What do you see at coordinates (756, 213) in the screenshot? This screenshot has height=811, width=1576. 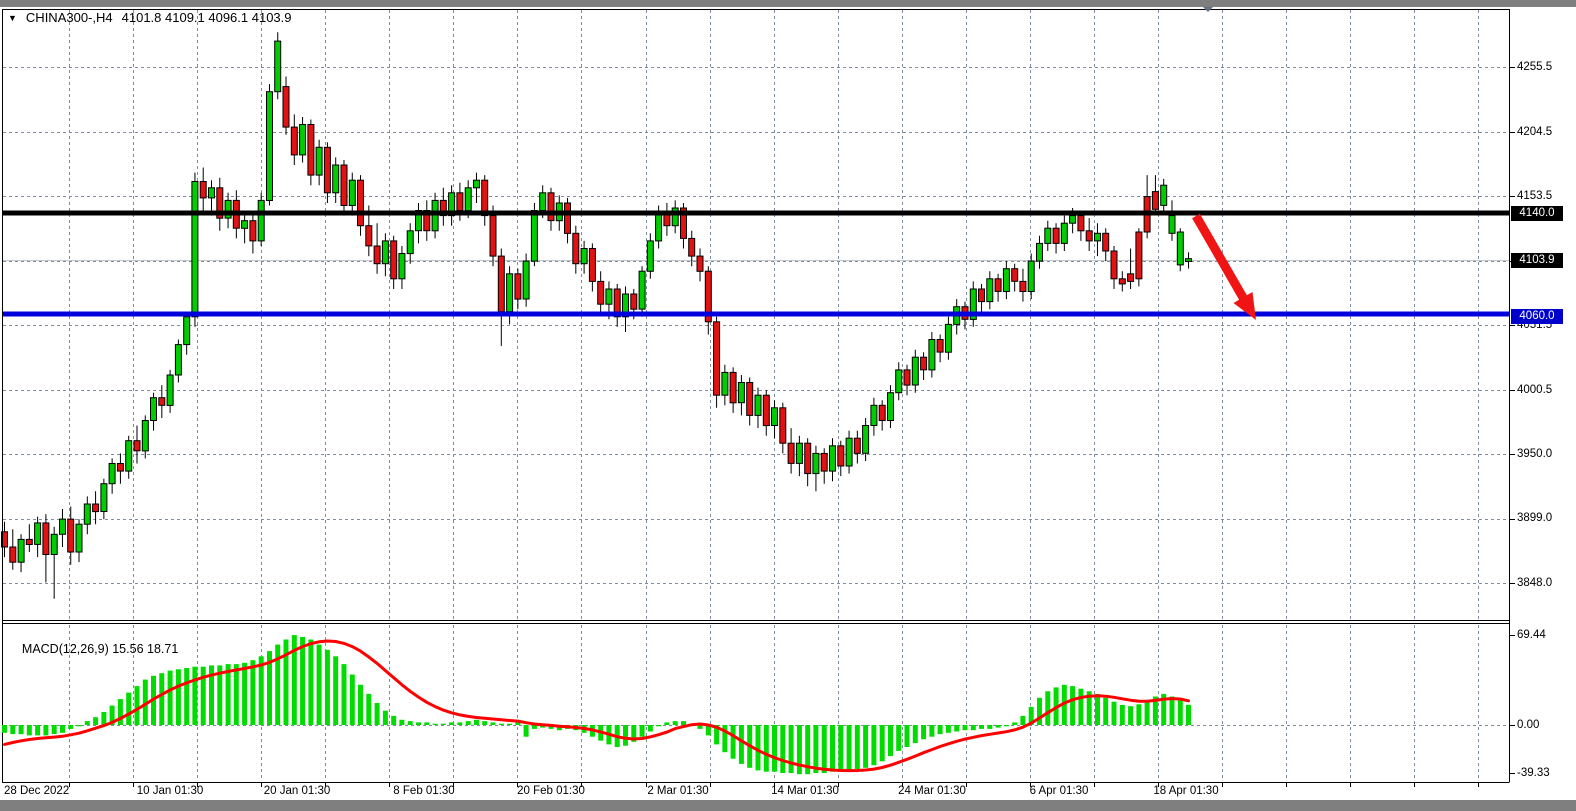 I see `hline-4140.0` at bounding box center [756, 213].